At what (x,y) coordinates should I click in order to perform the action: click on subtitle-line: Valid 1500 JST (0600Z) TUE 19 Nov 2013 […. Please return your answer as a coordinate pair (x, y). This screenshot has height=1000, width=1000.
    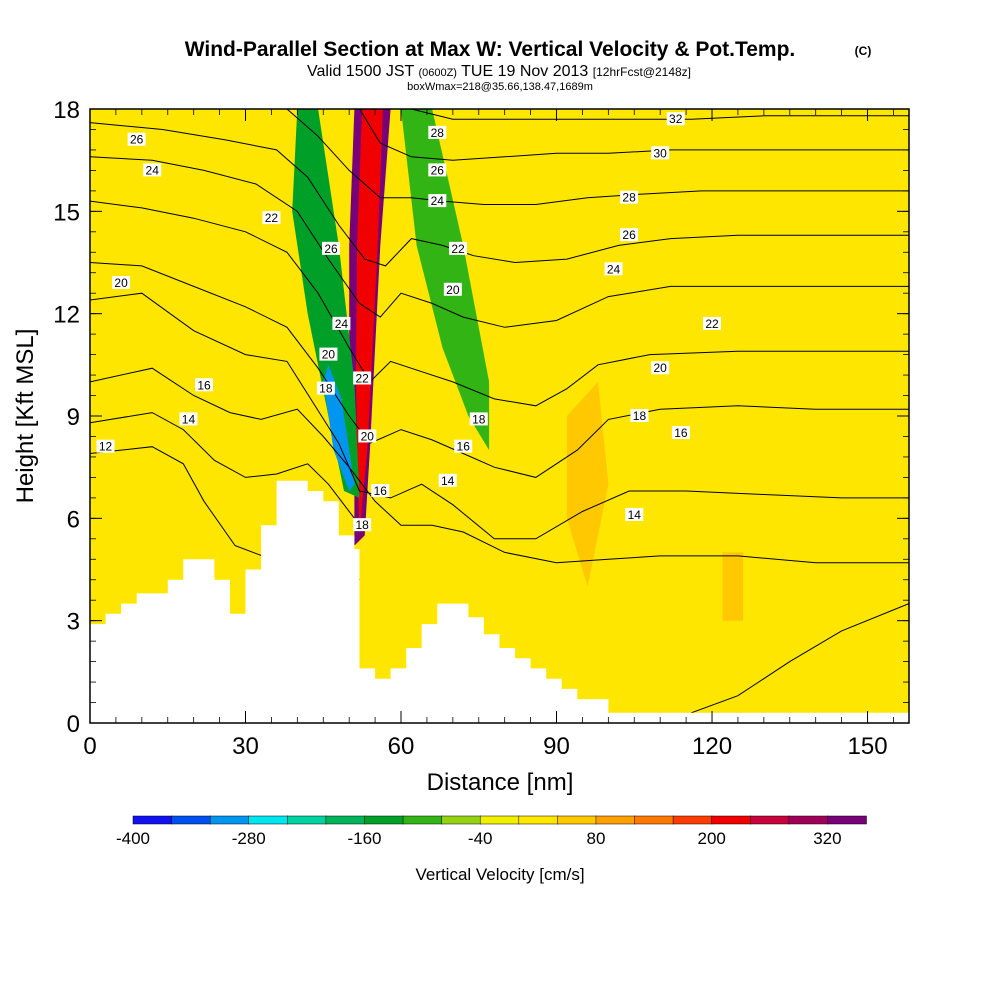
    Looking at the image, I should click on (499, 71).